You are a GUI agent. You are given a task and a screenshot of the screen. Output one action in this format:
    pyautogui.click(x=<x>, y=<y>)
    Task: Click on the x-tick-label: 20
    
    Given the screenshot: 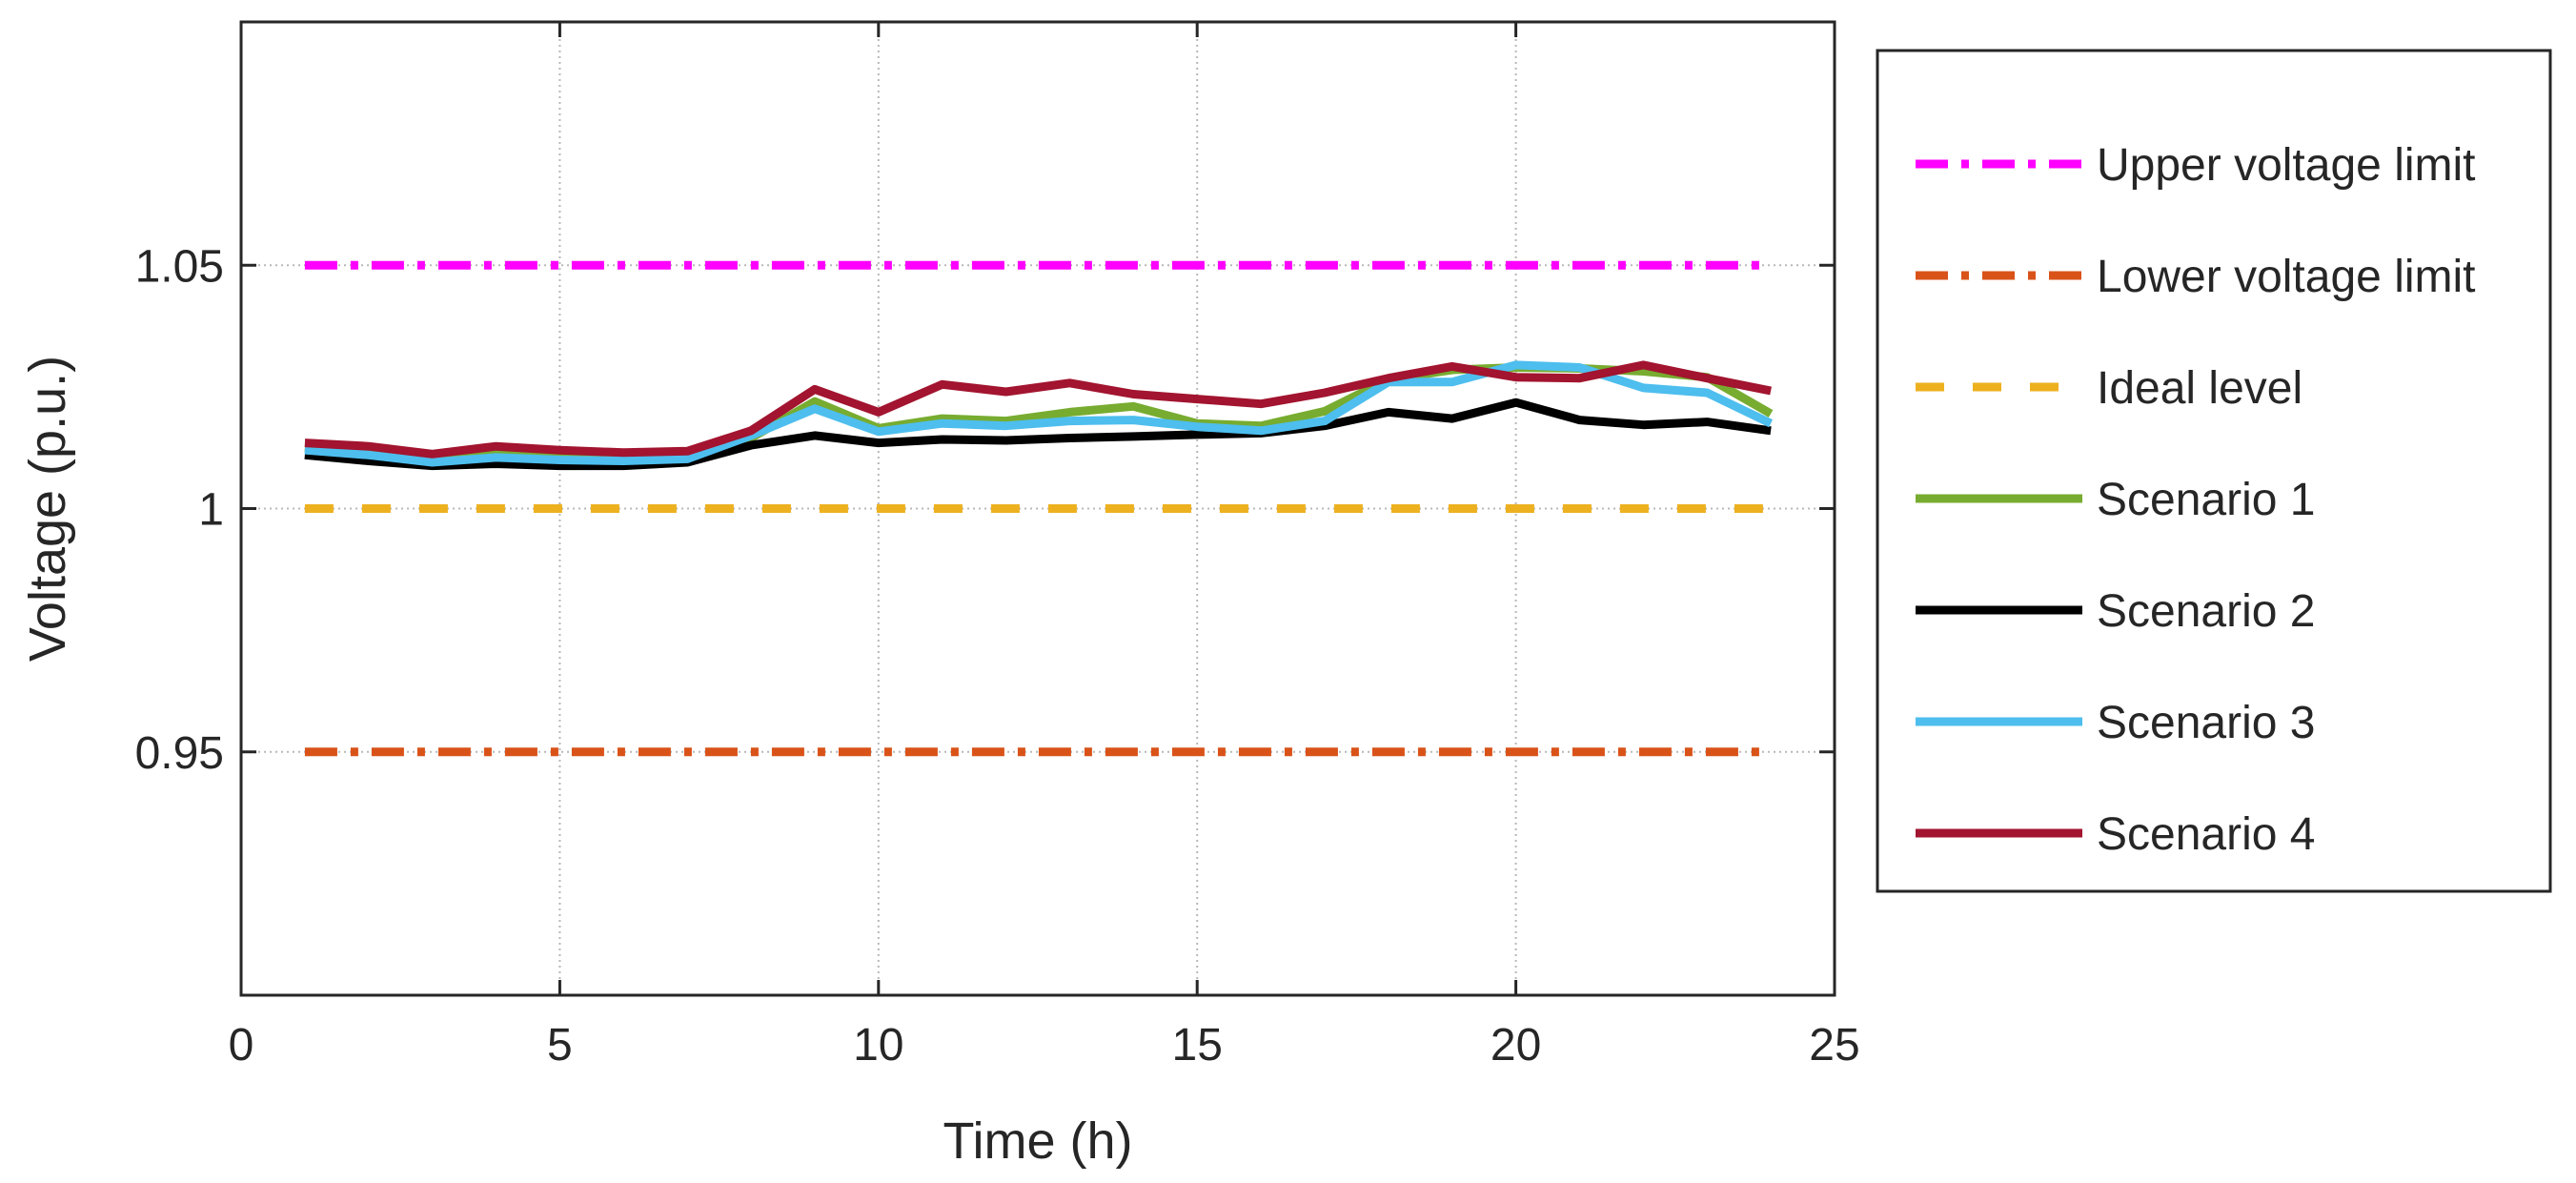 What is the action you would take?
    pyautogui.click(x=1516, y=1045)
    